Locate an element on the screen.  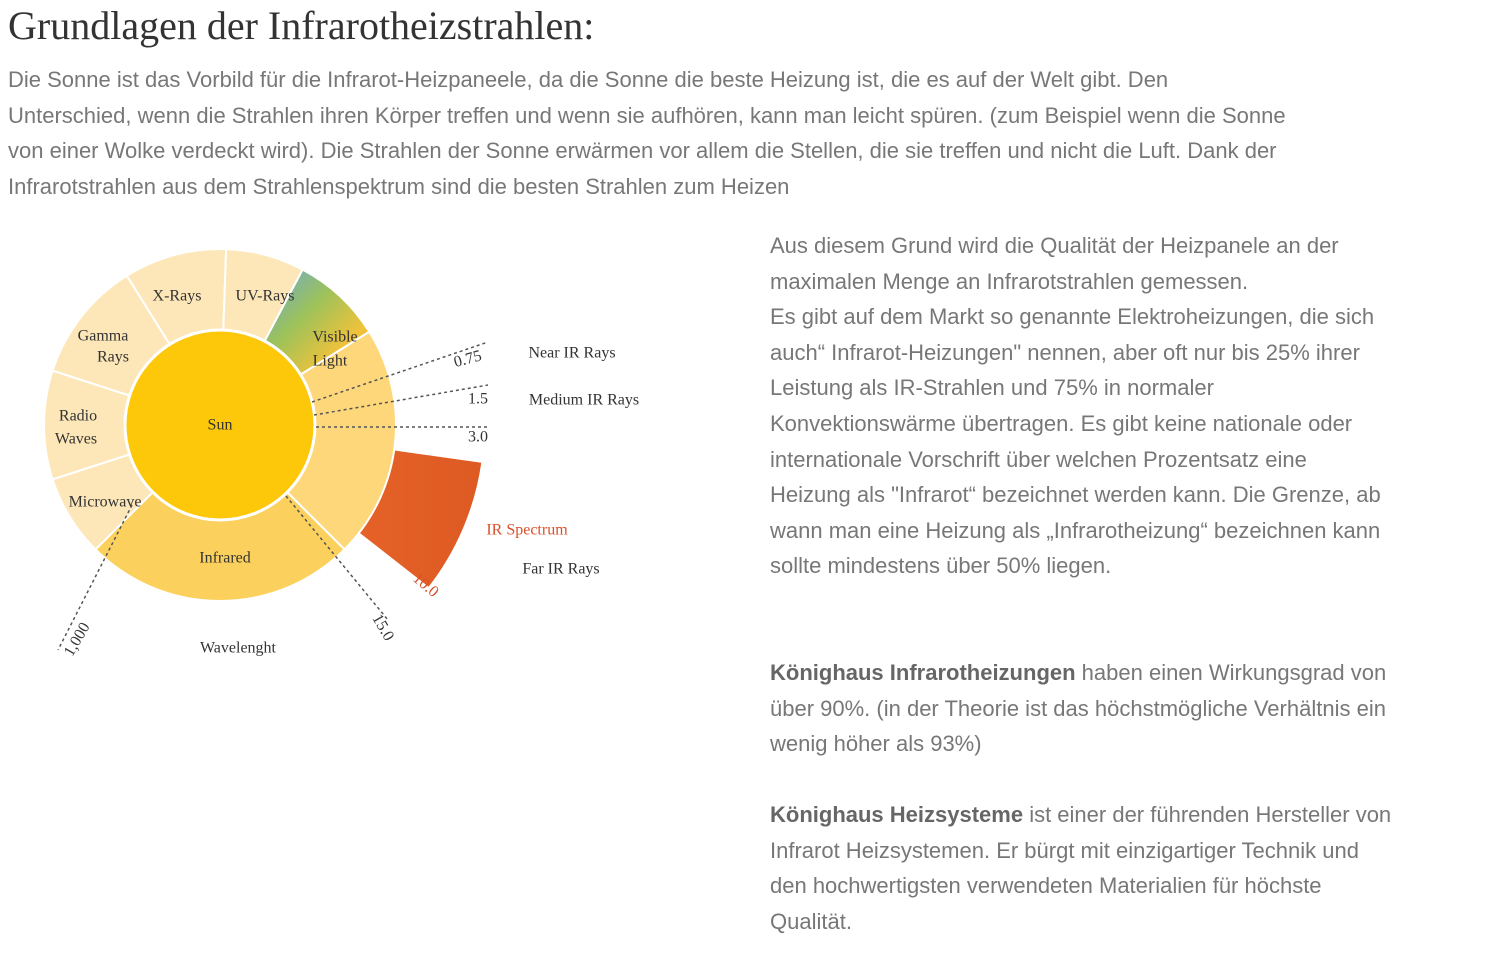
text-line: wenig höher als 93%) is located at coordinates (876, 744).